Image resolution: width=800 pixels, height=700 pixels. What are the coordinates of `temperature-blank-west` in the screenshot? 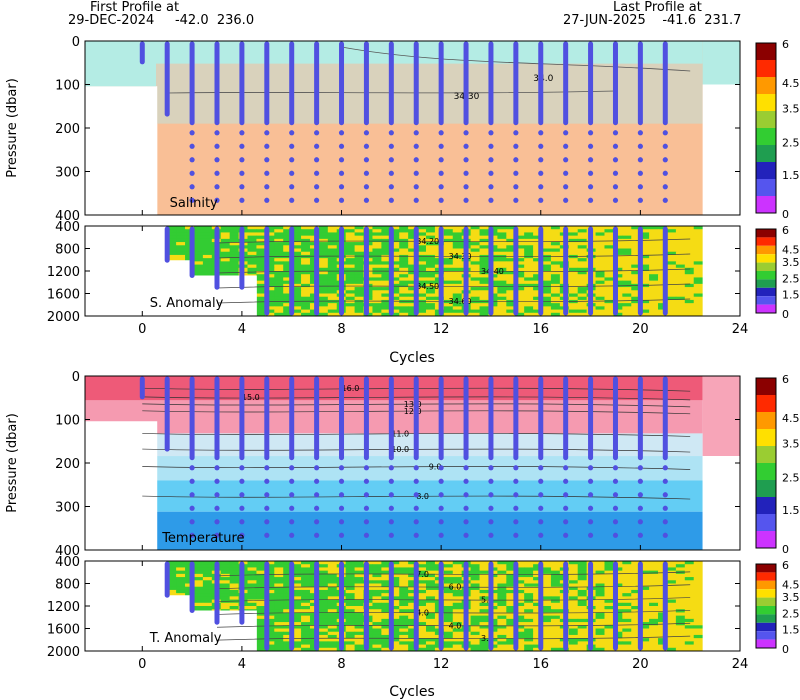 It's located at (121, 485).